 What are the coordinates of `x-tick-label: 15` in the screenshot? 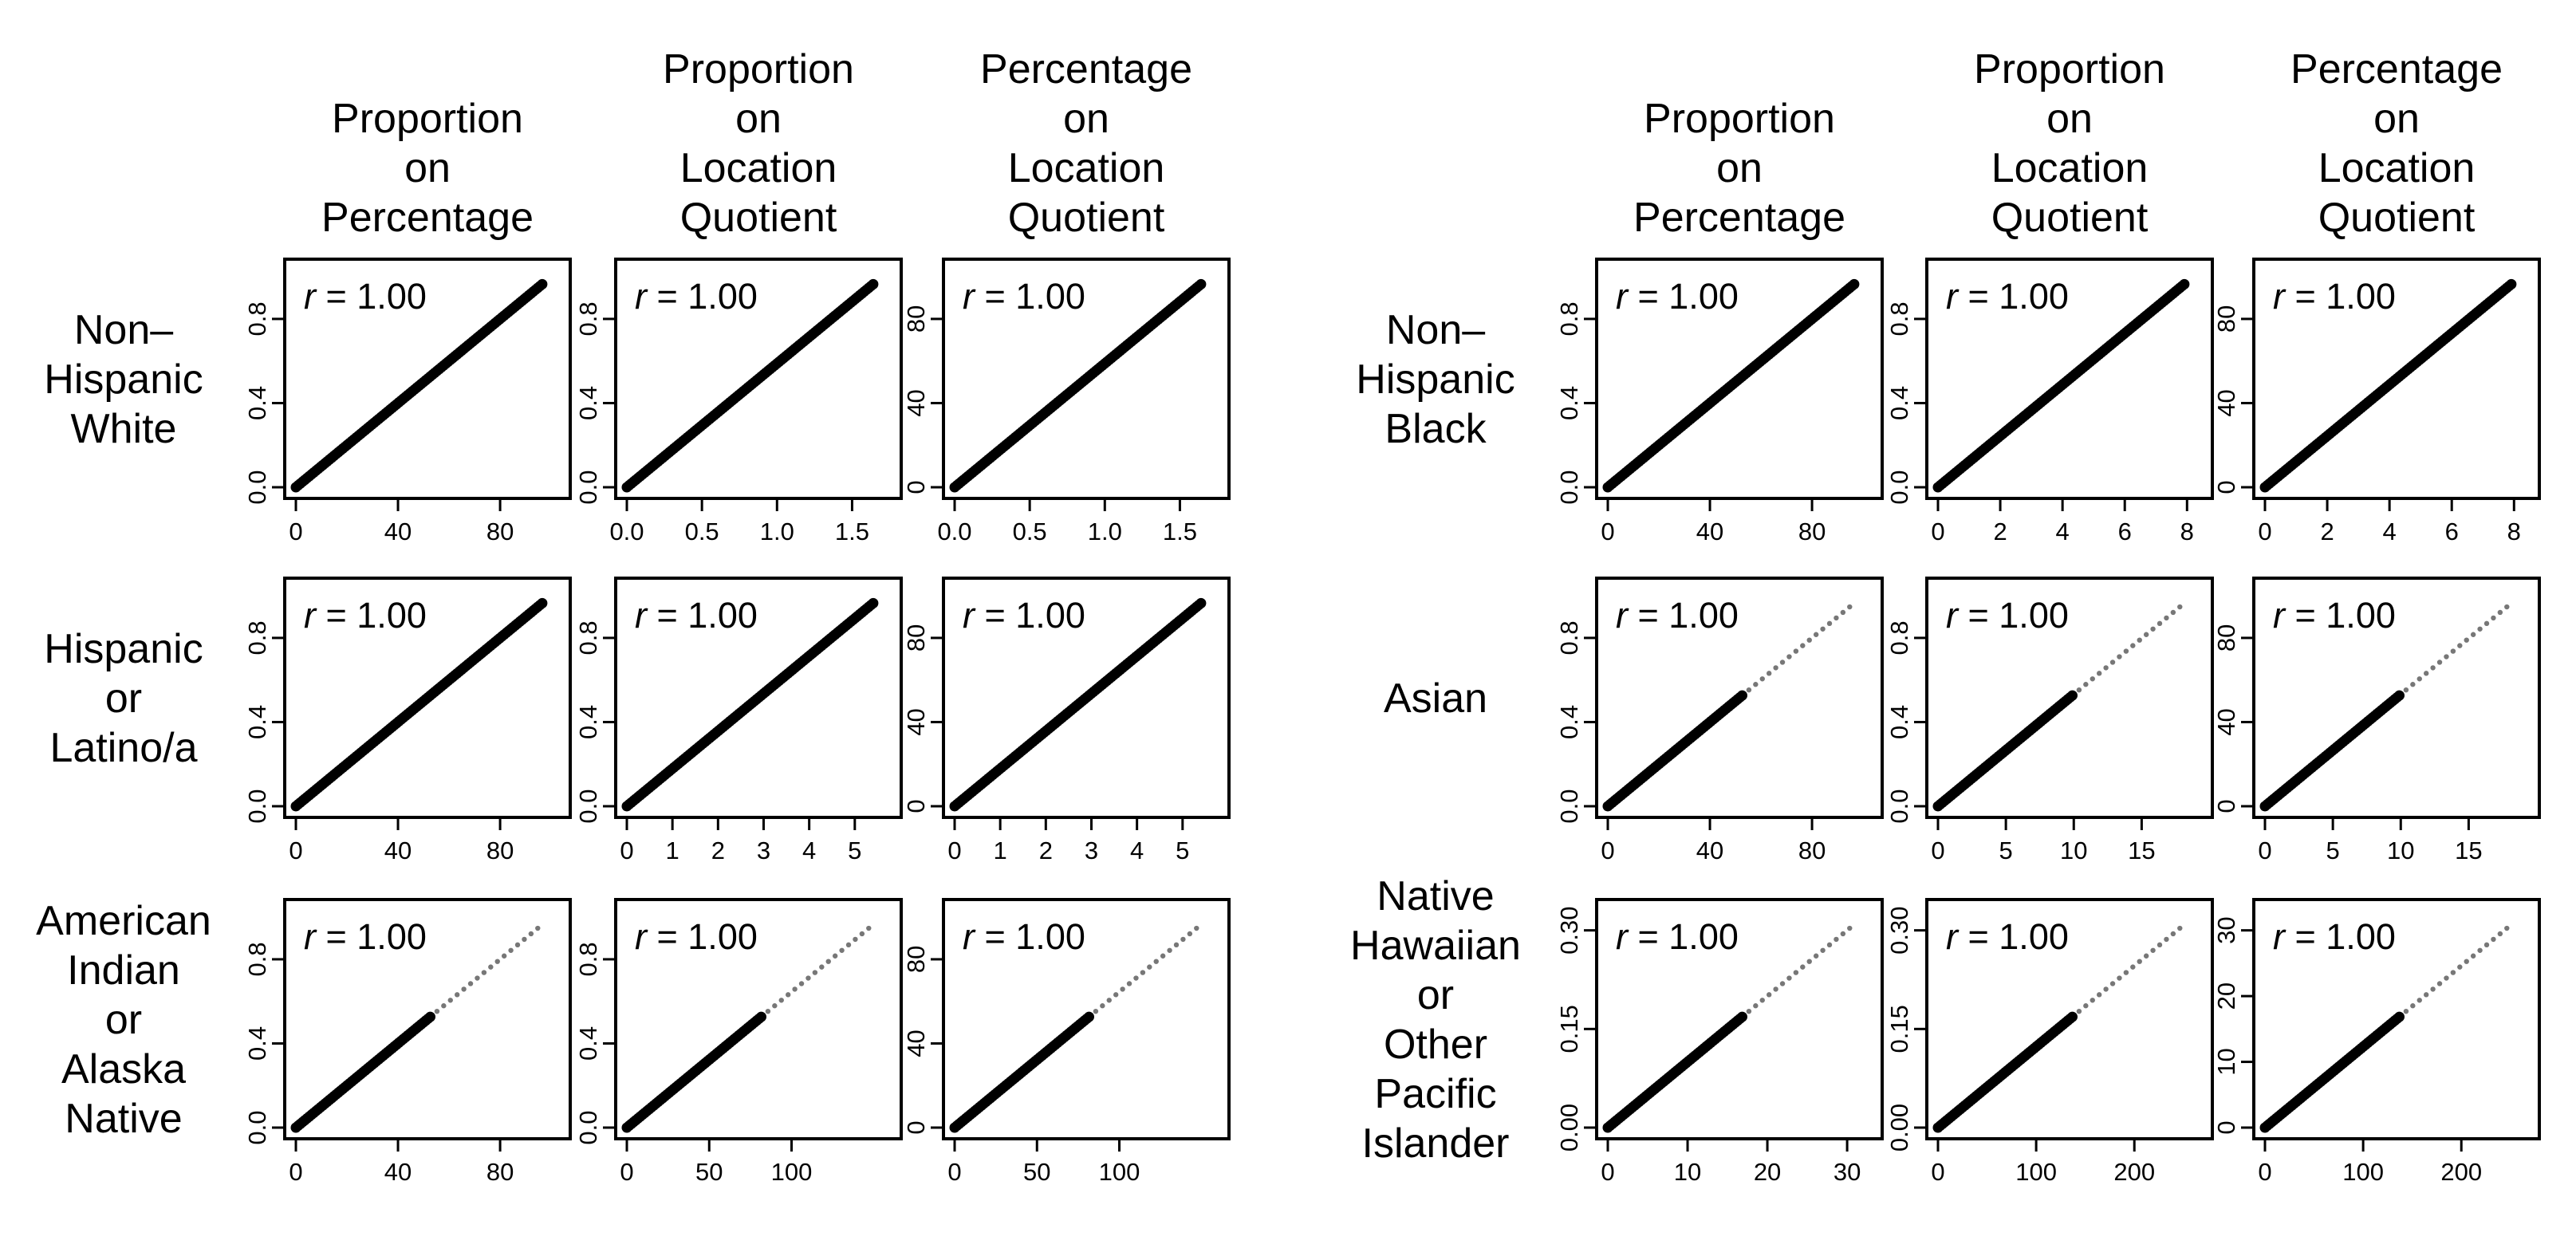 It's located at (2468, 850).